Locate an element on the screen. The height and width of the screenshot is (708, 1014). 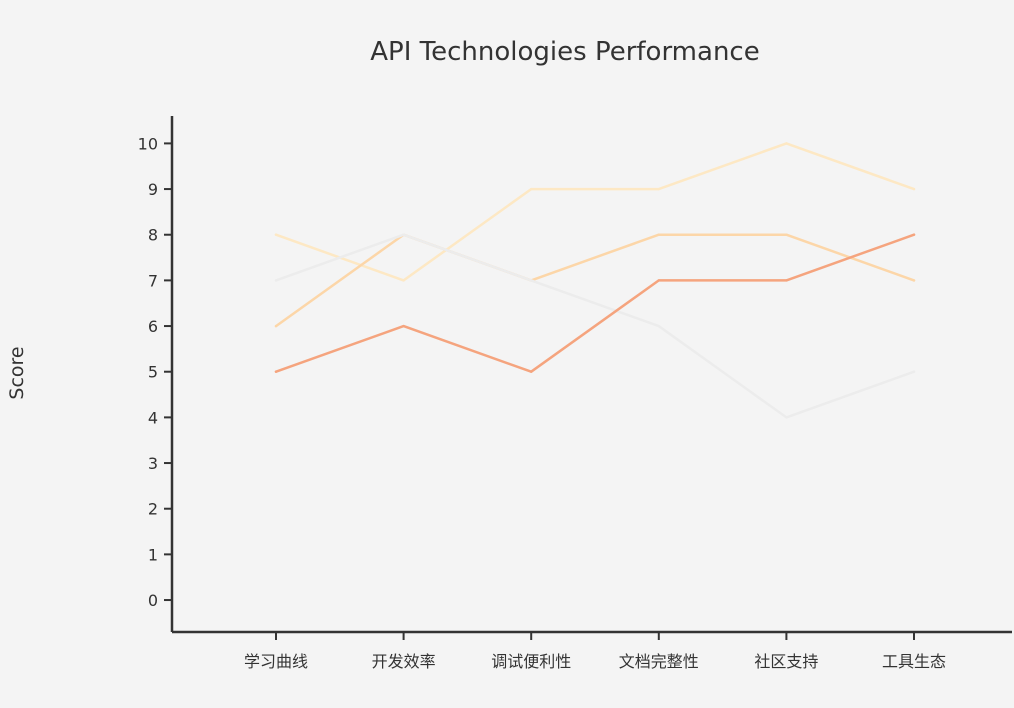
x-tick-label: 调试便利性 is located at coordinates (531, 661).